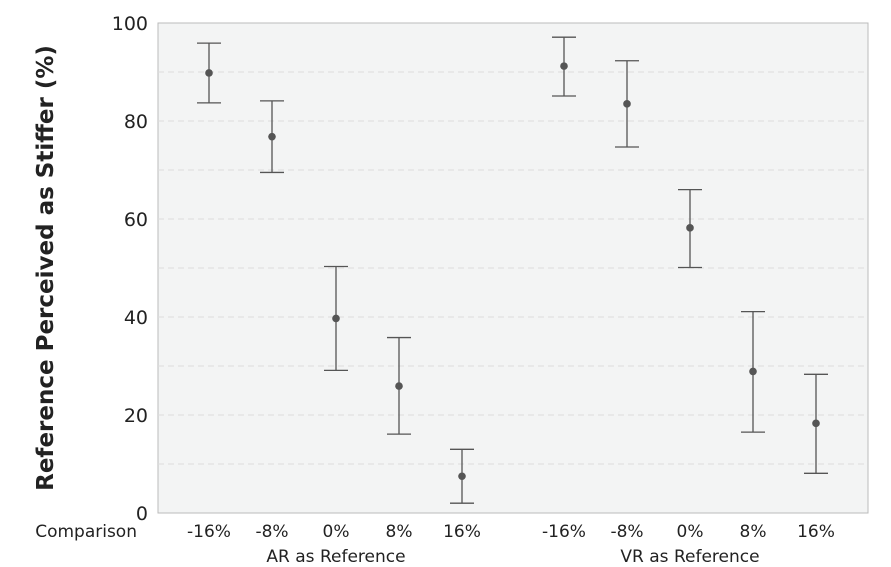 This screenshot has width=891, height=567. I want to click on y-tick-label: 100, so click(130, 24).